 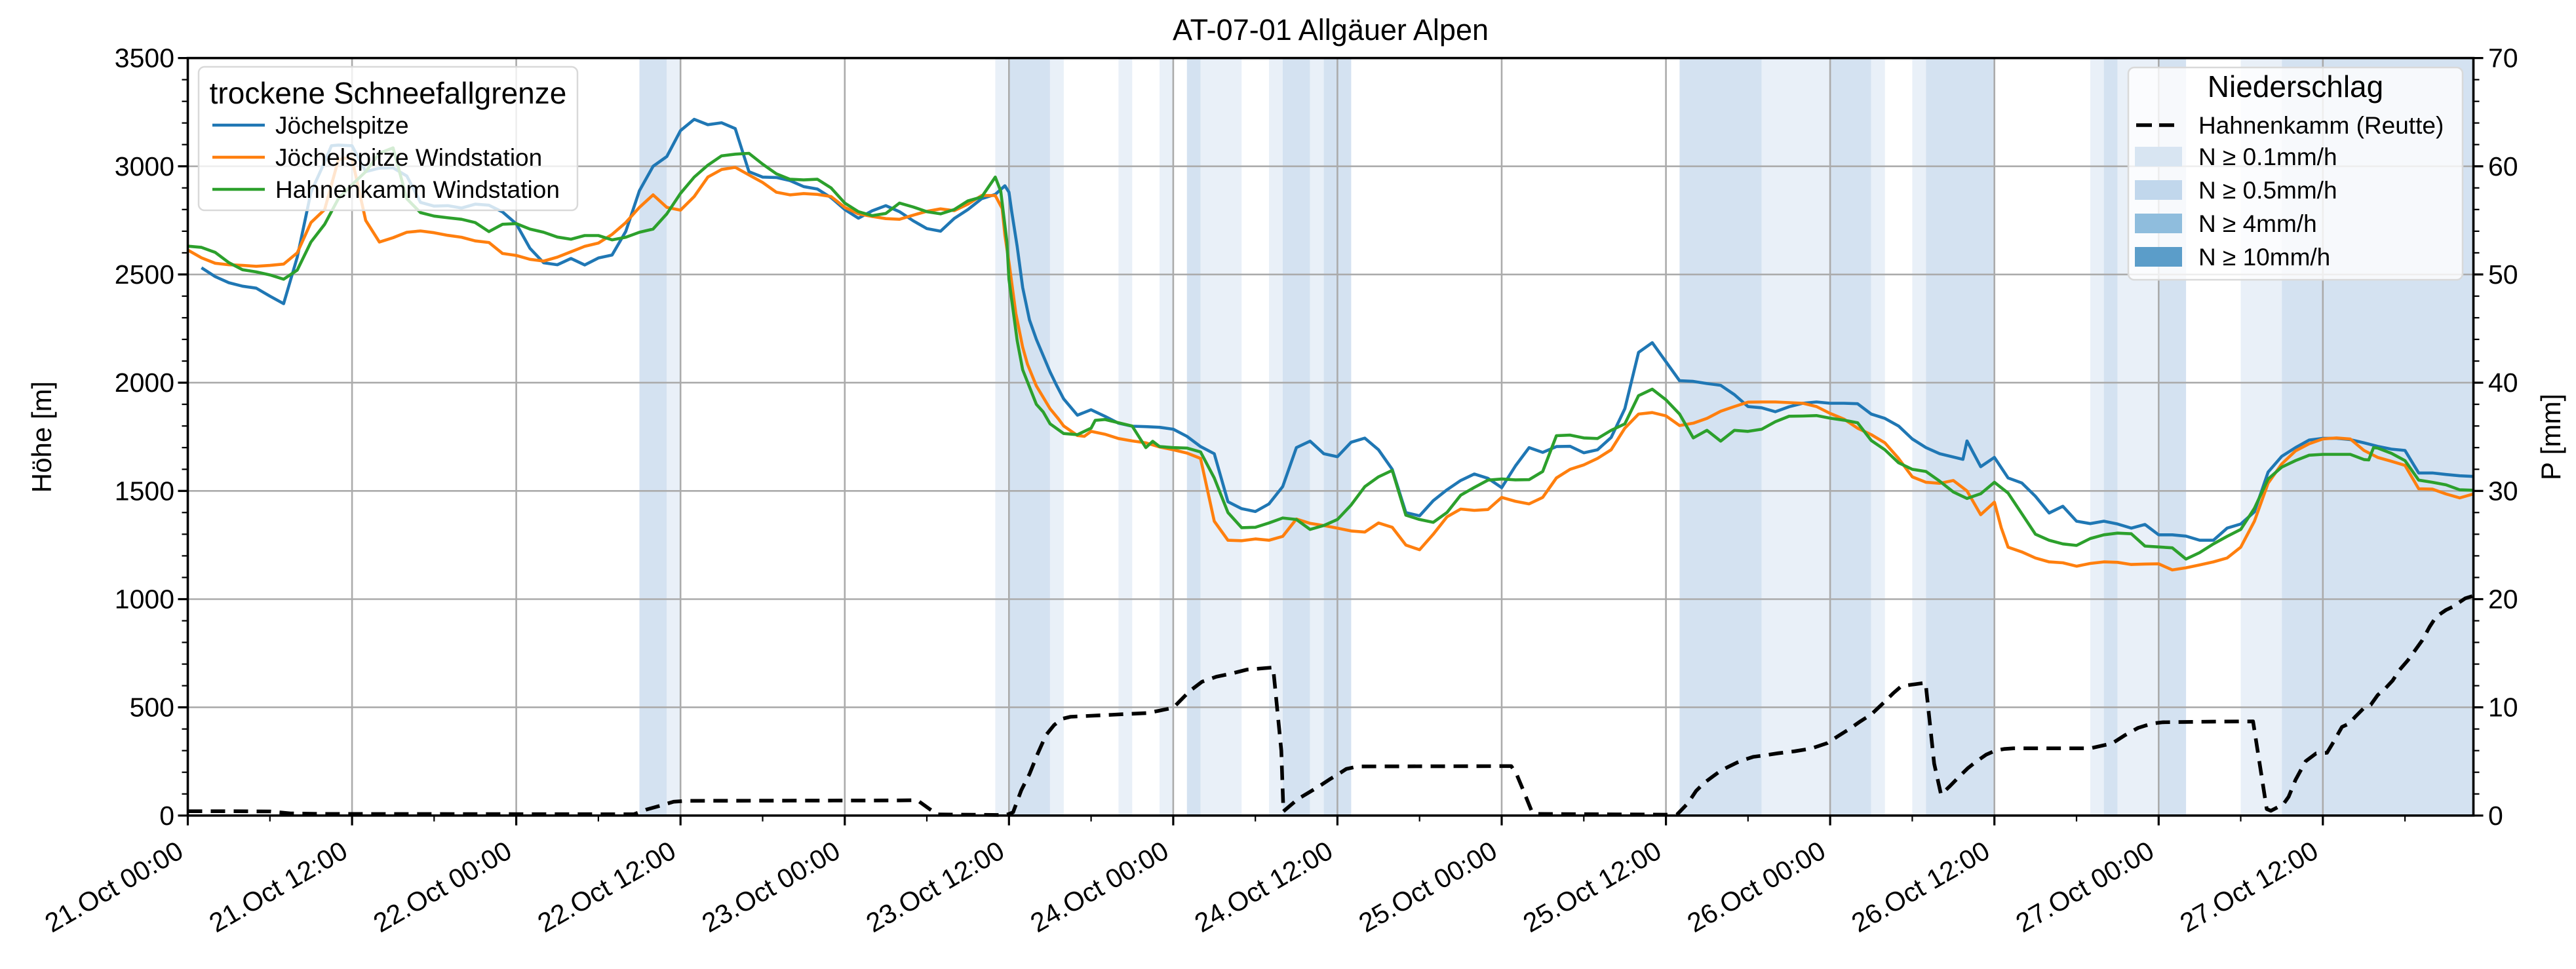 What do you see at coordinates (2321, 125) in the screenshot?
I see `svg-text: Hahnenkamm (Reutte)` at bounding box center [2321, 125].